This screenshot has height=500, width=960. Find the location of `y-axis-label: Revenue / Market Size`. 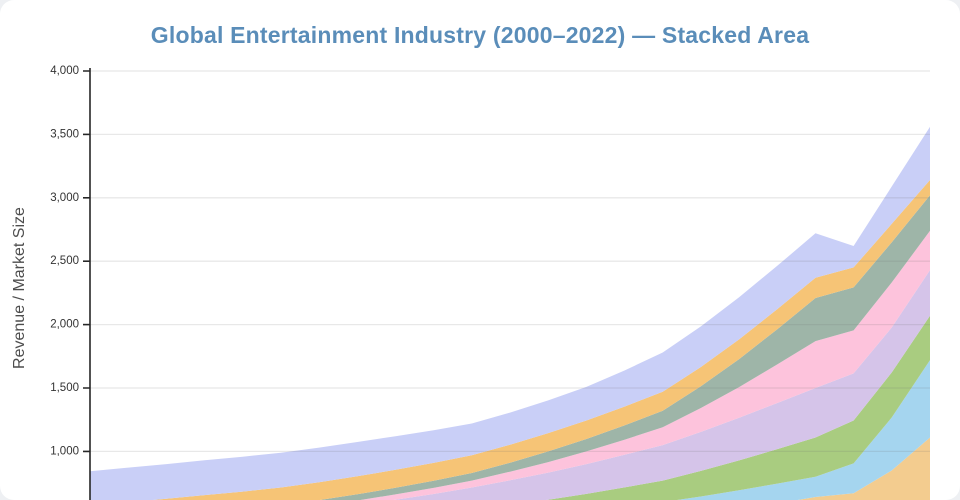

y-axis-label: Revenue / Market Size is located at coordinates (19, 288).